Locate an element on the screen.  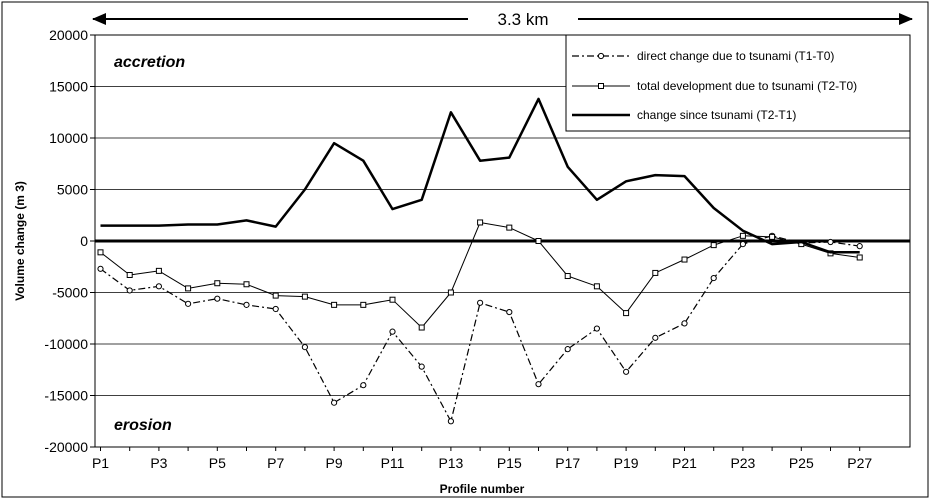
x-tick-label: P17 is located at coordinates (567, 463).